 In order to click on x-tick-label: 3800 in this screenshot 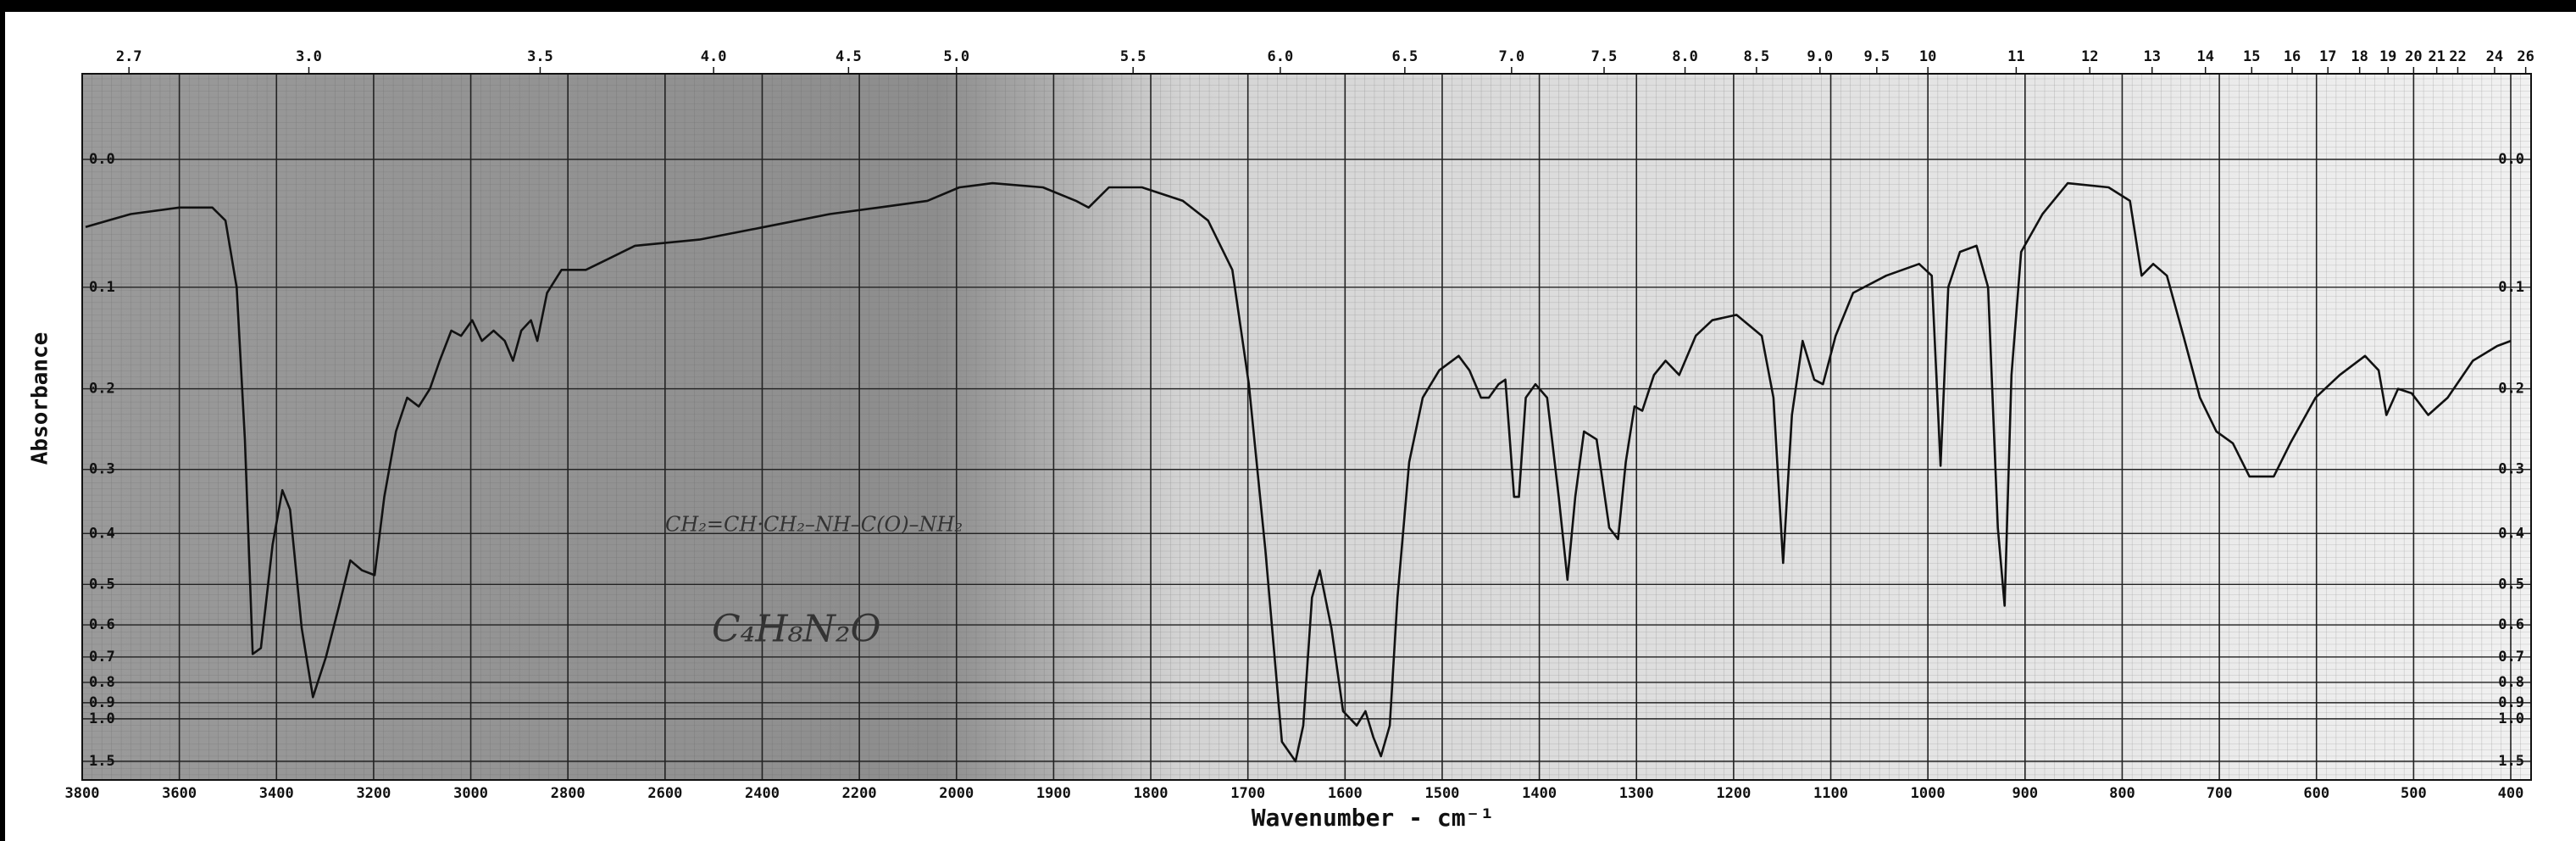, I will do `click(82, 793)`.